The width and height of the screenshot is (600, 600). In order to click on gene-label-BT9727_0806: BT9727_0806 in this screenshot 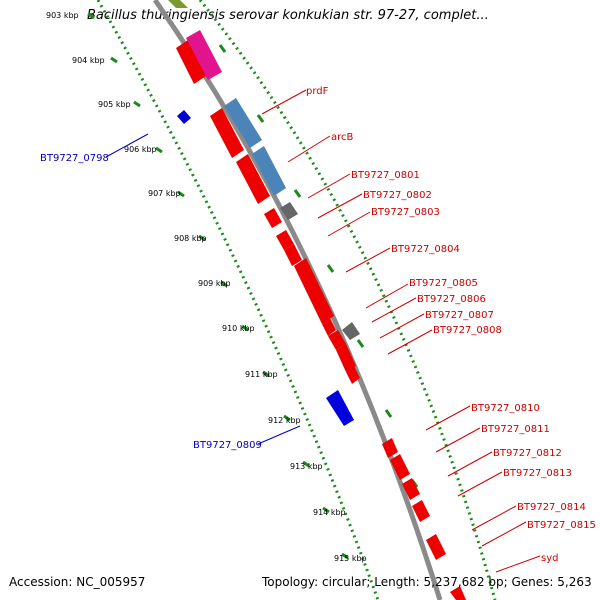, I will do `click(451, 299)`.